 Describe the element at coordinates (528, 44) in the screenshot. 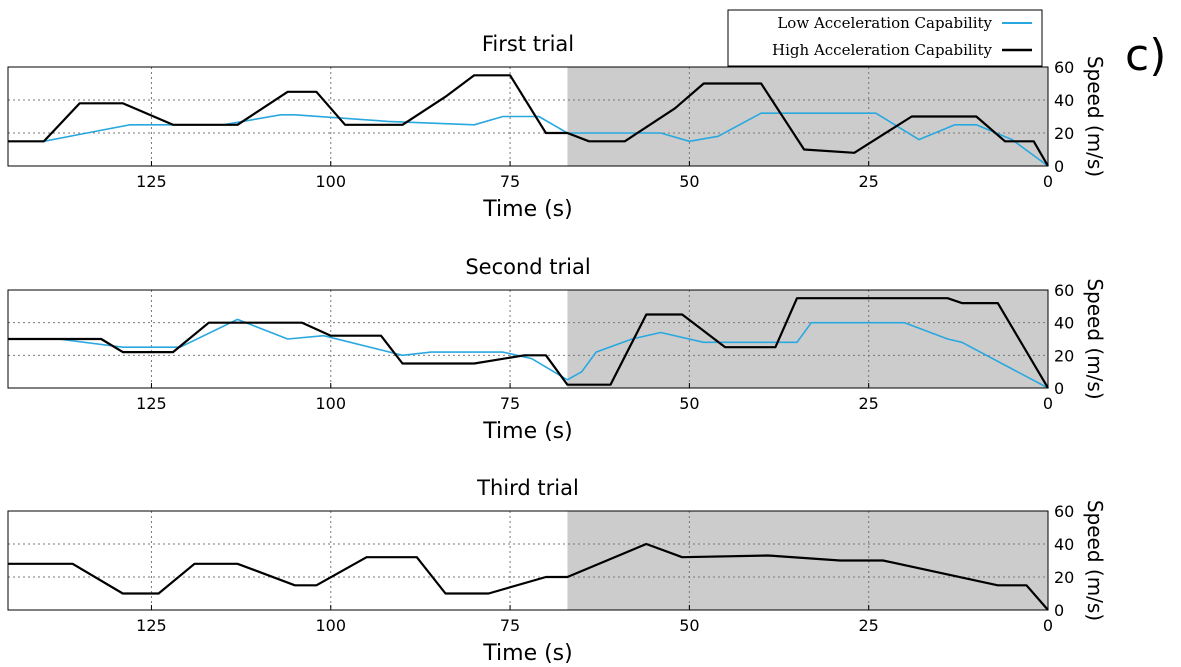

I see `chart-title: First trial` at that location.